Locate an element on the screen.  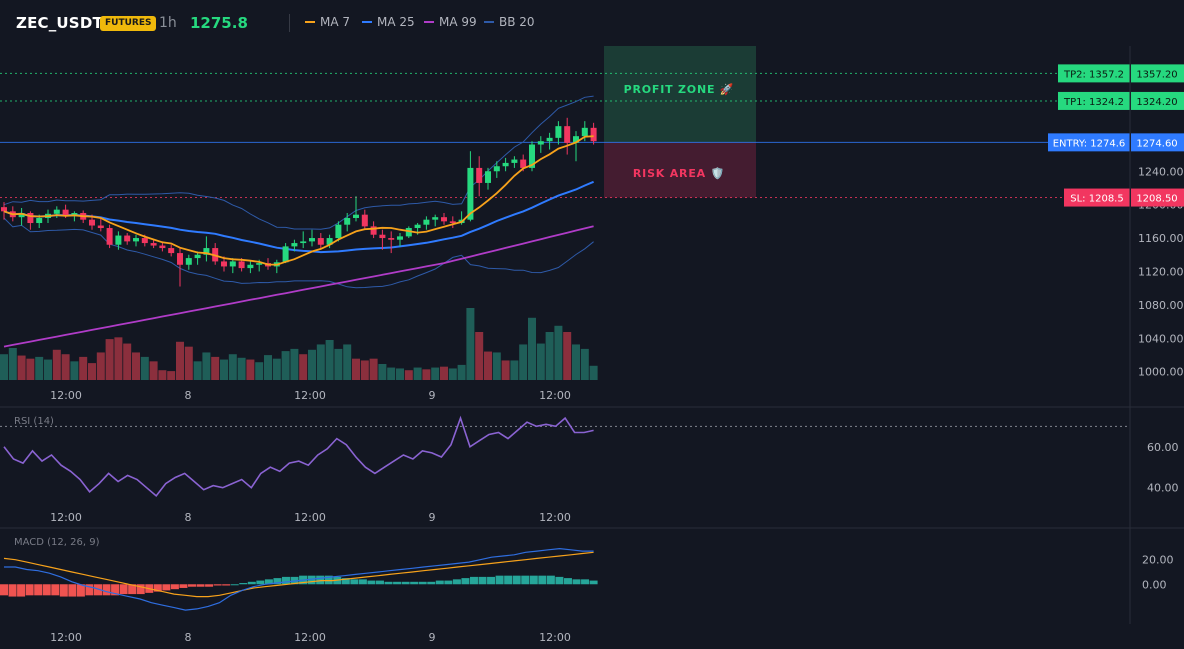
macd-line is located at coordinates (299, 579).